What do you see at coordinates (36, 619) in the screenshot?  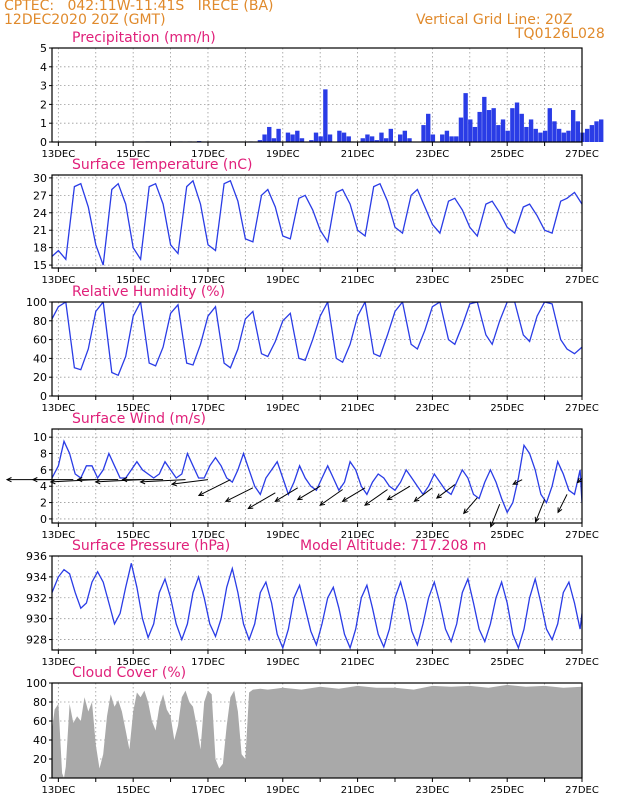 I see `y-tick-label: 930` at bounding box center [36, 619].